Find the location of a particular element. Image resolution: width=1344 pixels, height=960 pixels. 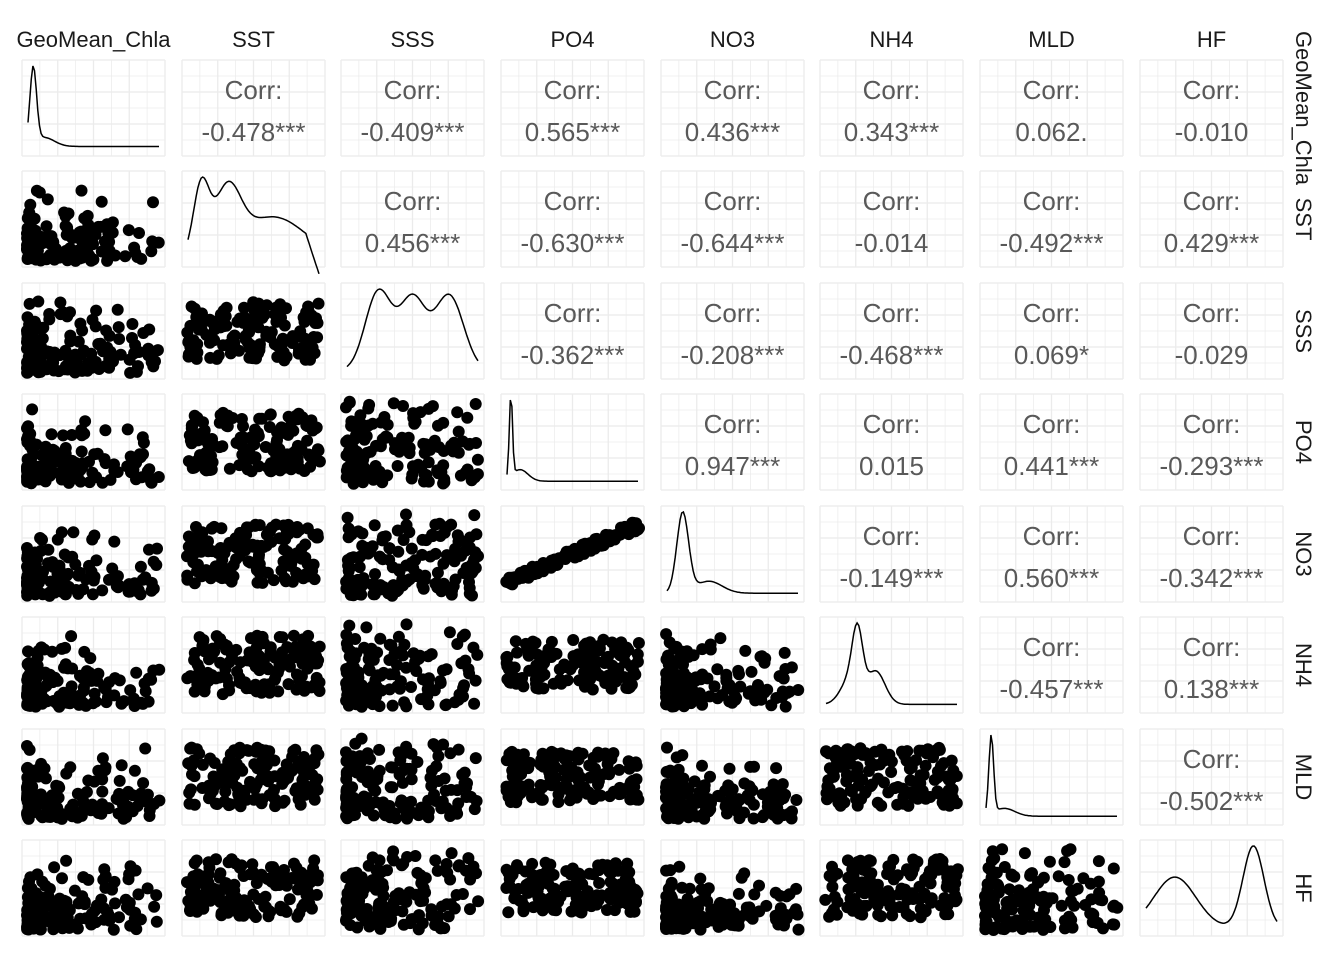

scatter-panel is located at coordinates (412, 890).